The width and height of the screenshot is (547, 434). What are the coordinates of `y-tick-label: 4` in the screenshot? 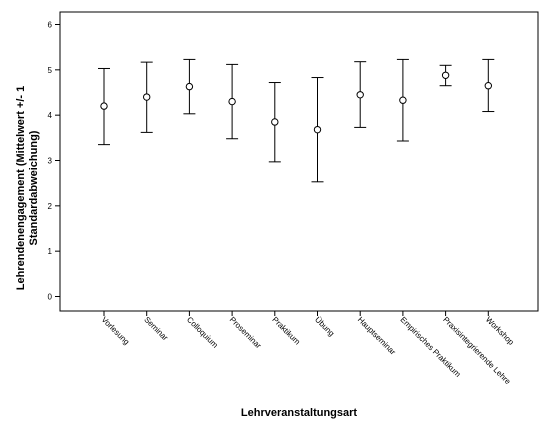 It's located at (50, 115).